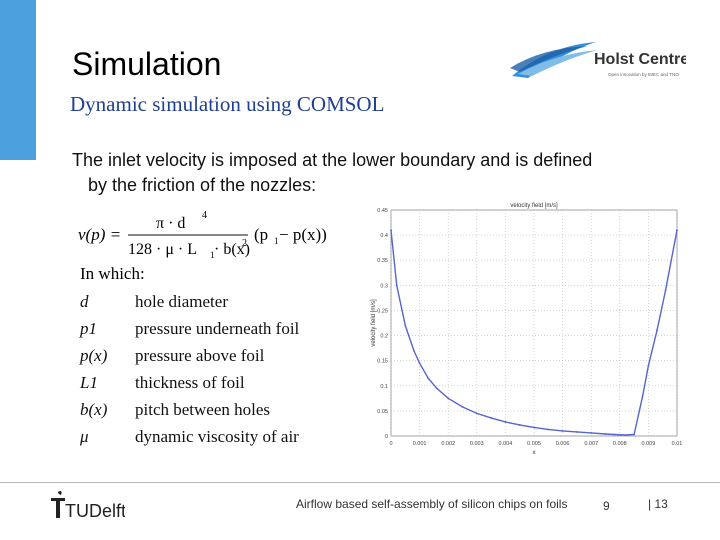 The image size is (720, 540). What do you see at coordinates (643, 74) in the screenshot?
I see `logo-tagline: Open innovation by IMEC and TNO` at bounding box center [643, 74].